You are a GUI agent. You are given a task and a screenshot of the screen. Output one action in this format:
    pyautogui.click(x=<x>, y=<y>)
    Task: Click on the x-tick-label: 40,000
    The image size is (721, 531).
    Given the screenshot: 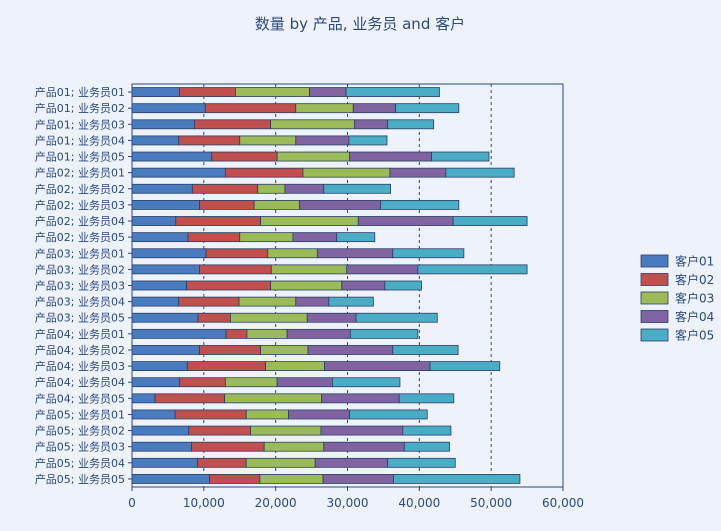 What is the action you would take?
    pyautogui.click(x=419, y=503)
    